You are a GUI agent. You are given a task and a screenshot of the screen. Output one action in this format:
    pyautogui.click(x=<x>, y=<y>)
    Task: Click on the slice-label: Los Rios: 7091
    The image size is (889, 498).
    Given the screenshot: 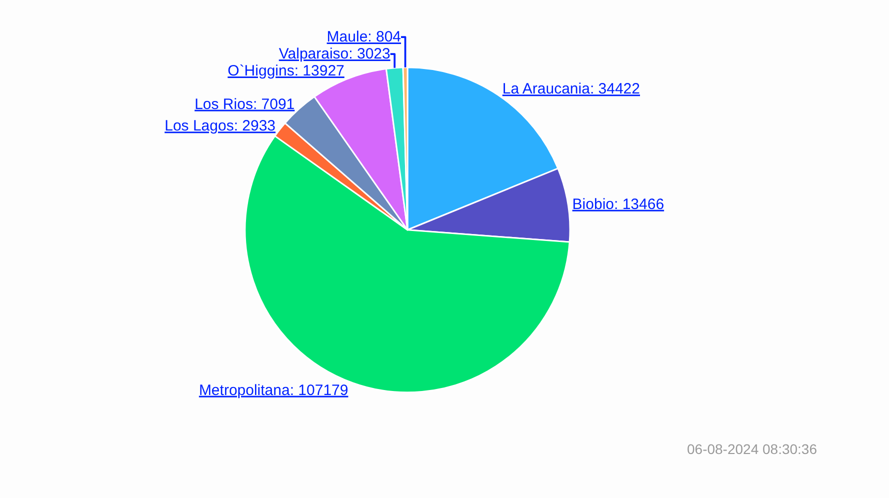 What is the action you would take?
    pyautogui.click(x=244, y=104)
    